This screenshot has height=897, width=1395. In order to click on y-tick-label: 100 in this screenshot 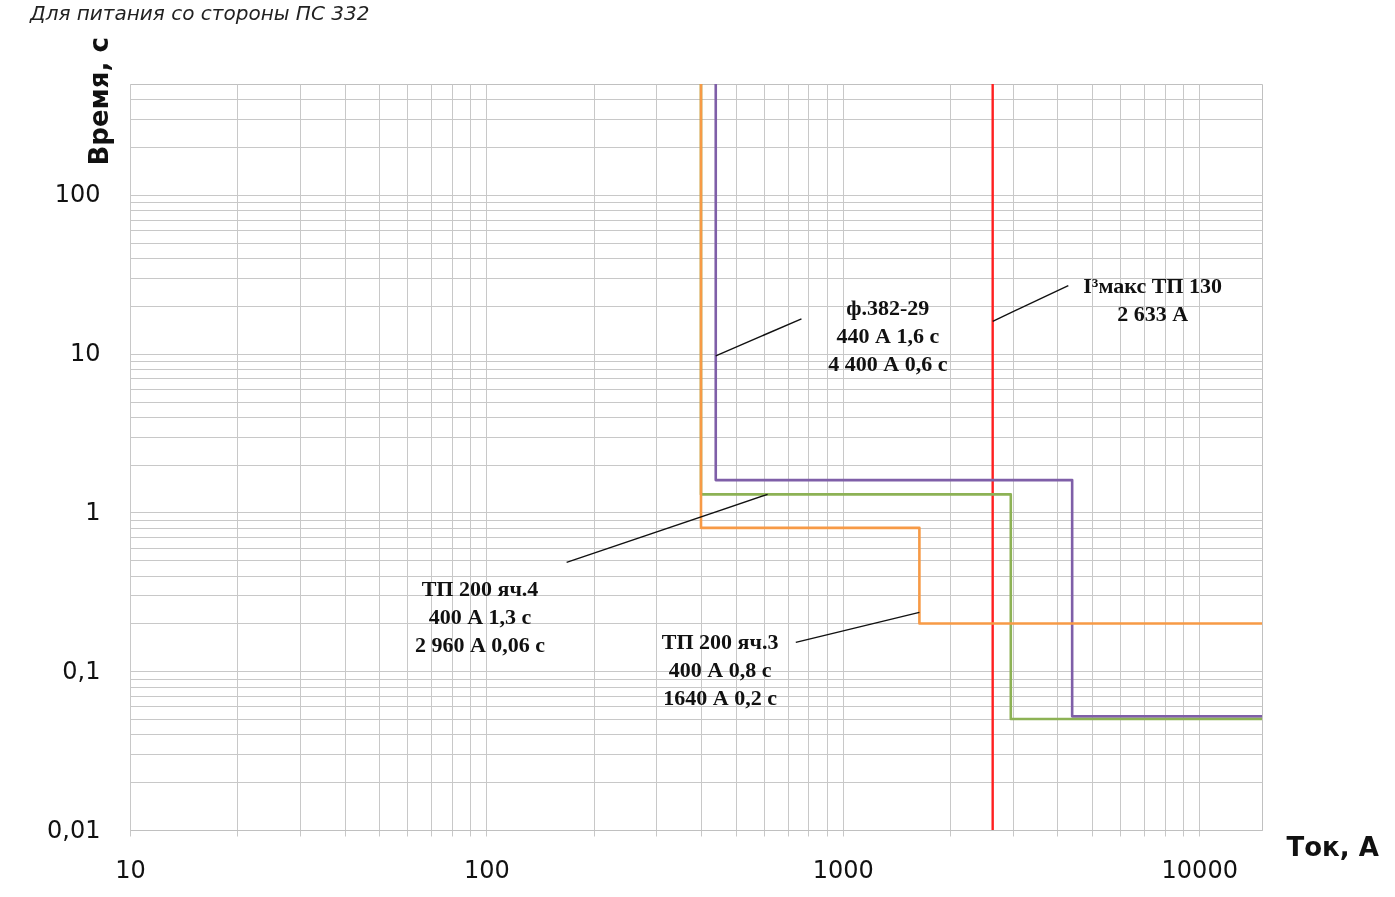, I will do `click(77, 194)`.